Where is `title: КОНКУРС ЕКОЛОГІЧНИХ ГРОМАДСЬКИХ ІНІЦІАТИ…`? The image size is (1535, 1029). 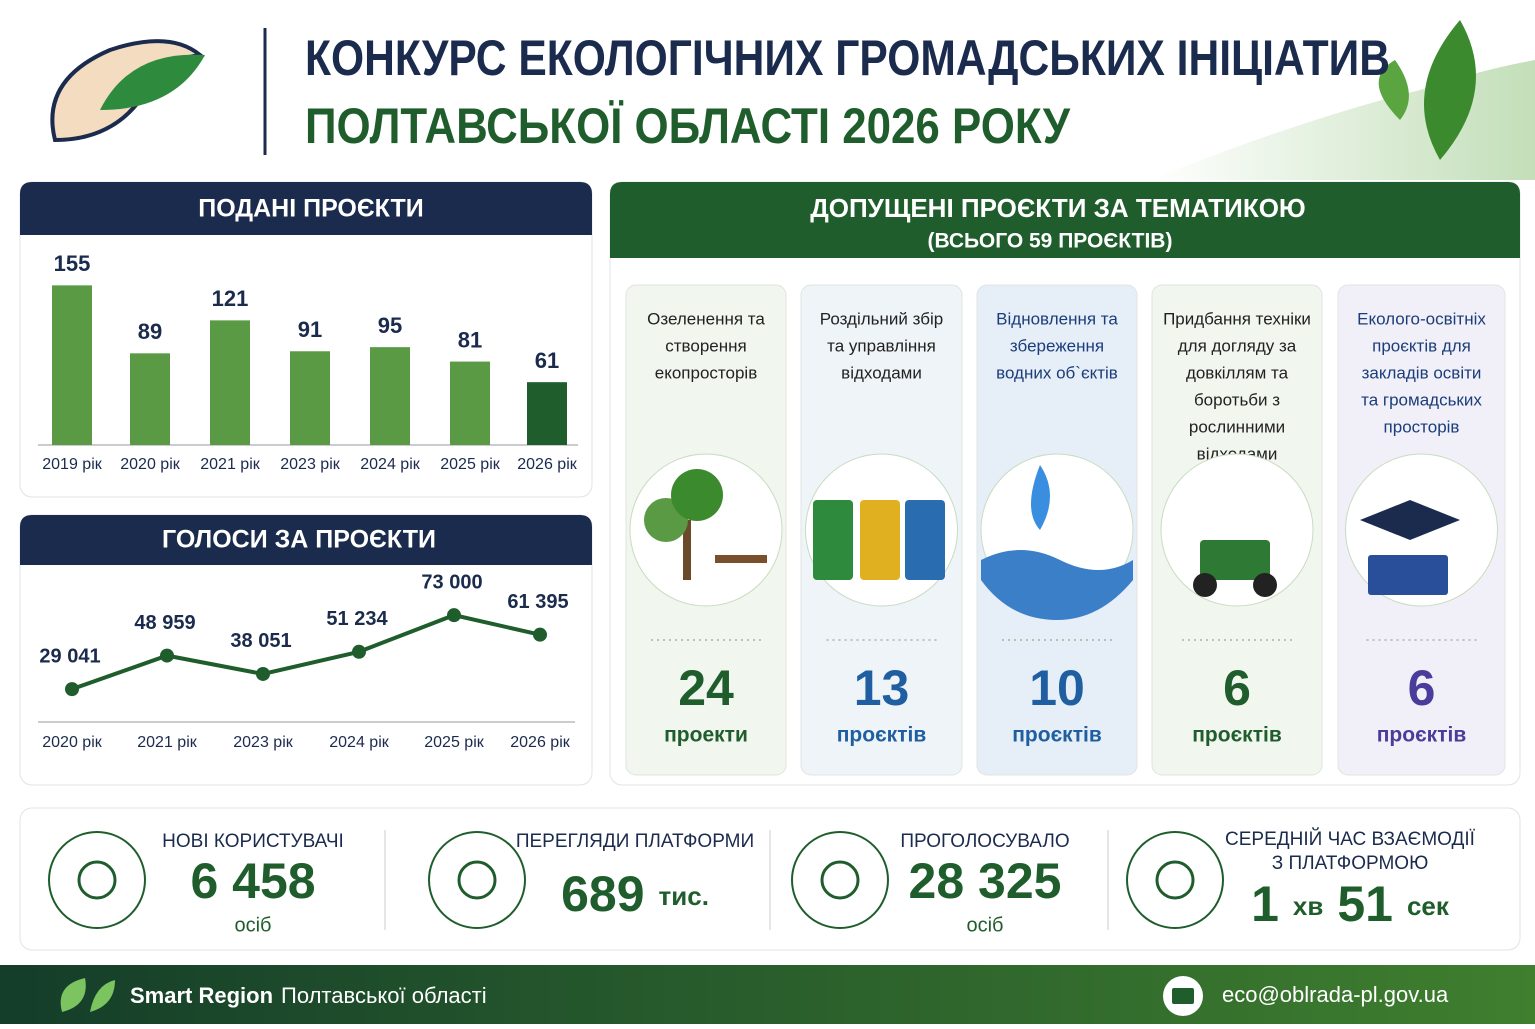
title: КОНКУРС ЕКОЛОГІЧНИХ ГРОМАДСЬКИХ ІНІЦІАТИ… is located at coordinates (847, 58).